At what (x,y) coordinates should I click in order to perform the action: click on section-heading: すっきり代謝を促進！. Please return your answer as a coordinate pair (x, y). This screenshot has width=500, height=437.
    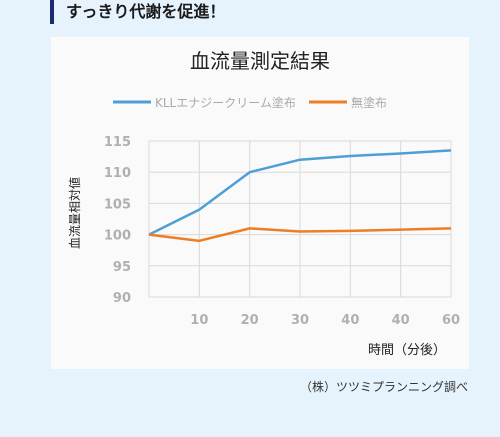
    Looking at the image, I should click on (137, 12).